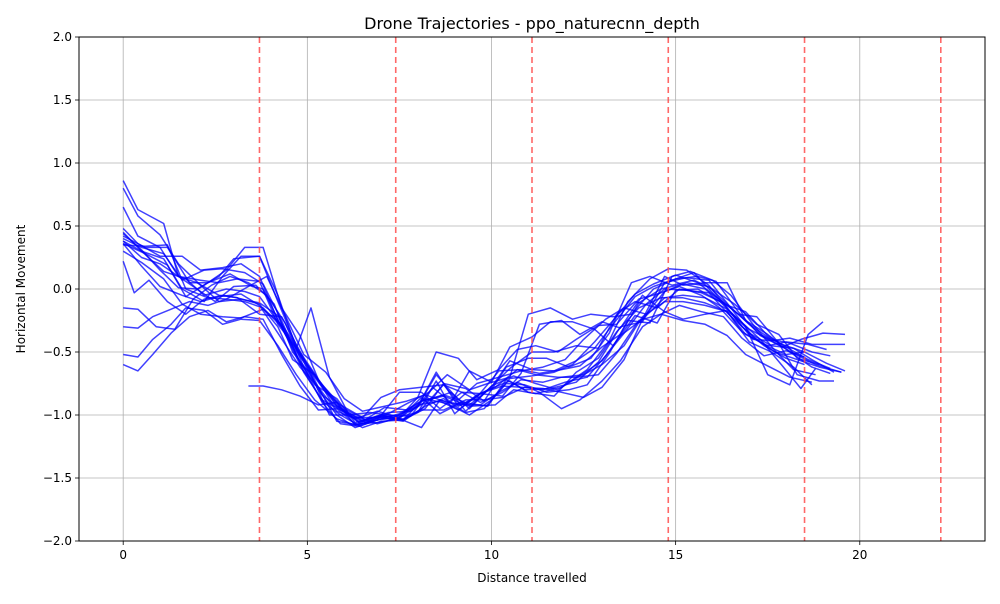 Image resolution: width=1000 pixels, height=604 pixels. What do you see at coordinates (123, 555) in the screenshot?
I see `x-tick-label: 0` at bounding box center [123, 555].